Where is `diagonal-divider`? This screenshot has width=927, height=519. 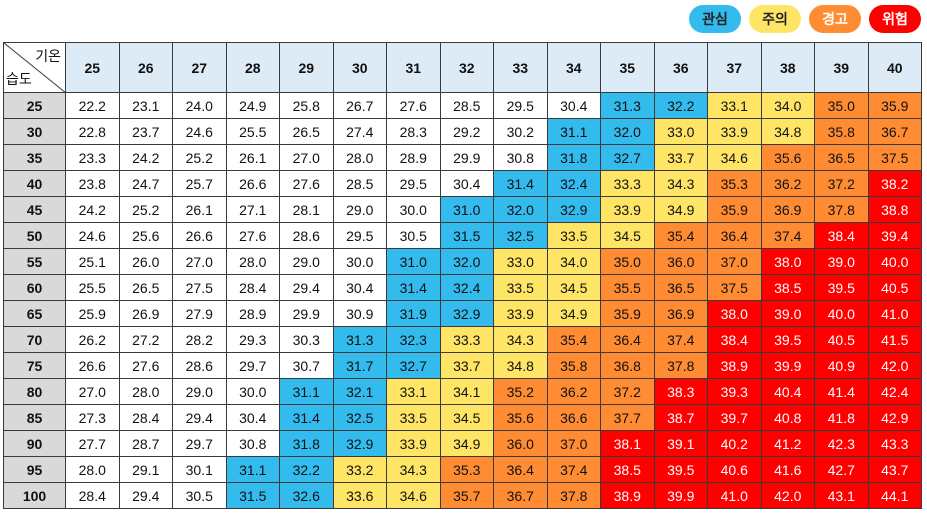 diagonal-divider is located at coordinates (35, 68).